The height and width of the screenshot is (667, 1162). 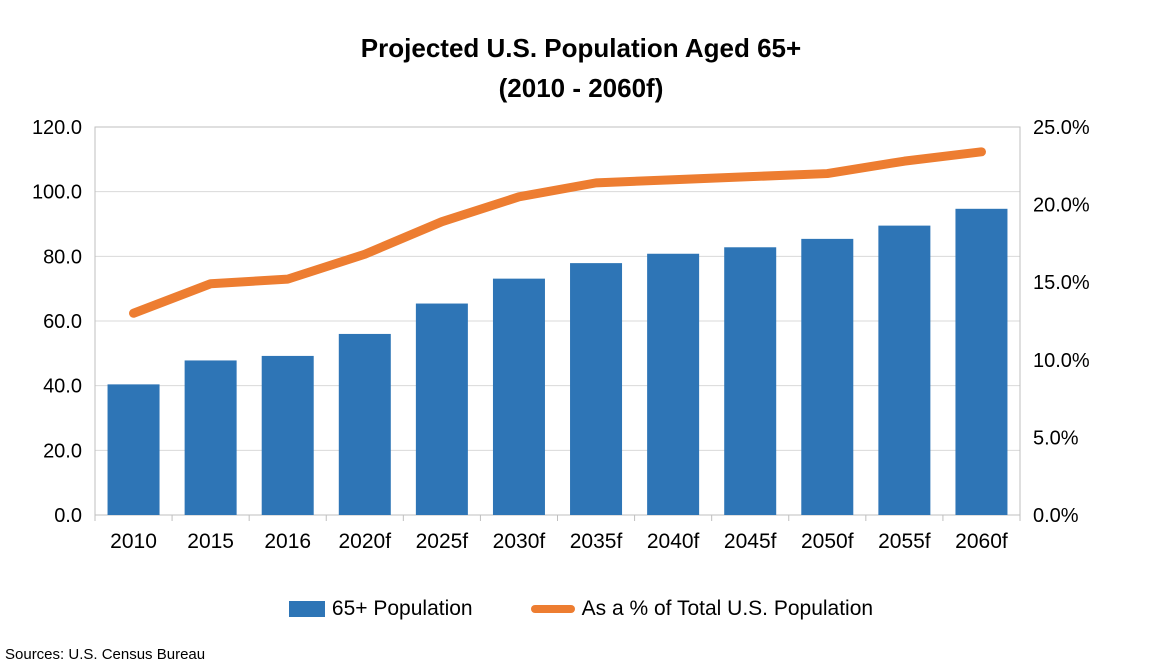 I want to click on x-axis-category-label: 2020f, so click(x=365, y=541).